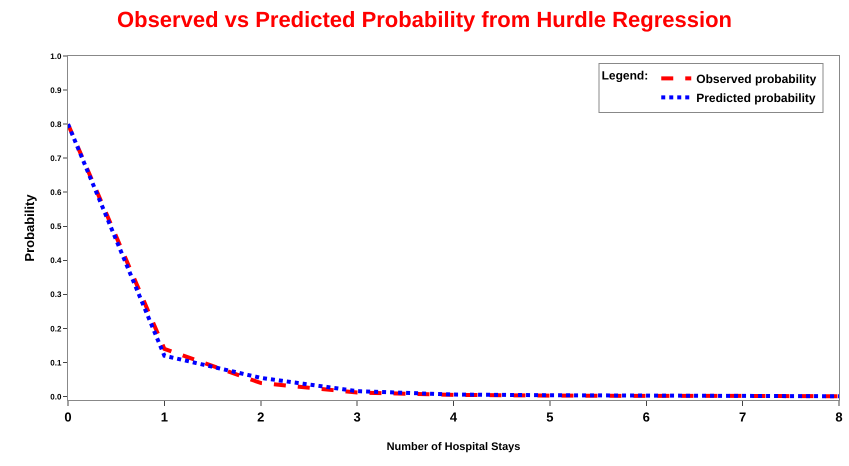 This screenshot has height=466, width=849. I want to click on y-tick-label: 0.0, so click(56, 397).